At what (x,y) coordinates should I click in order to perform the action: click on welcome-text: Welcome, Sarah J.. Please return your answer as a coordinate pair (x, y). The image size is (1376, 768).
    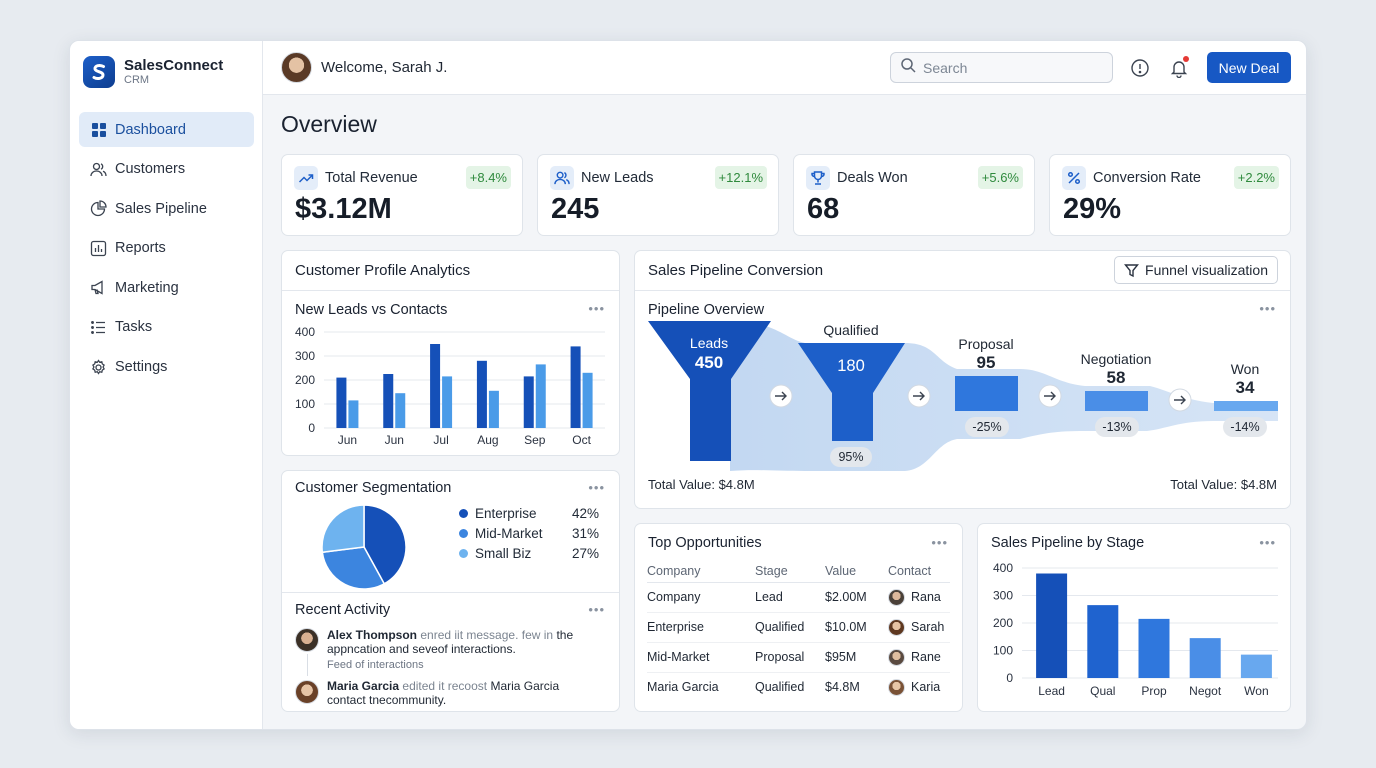
    Looking at the image, I should click on (384, 67).